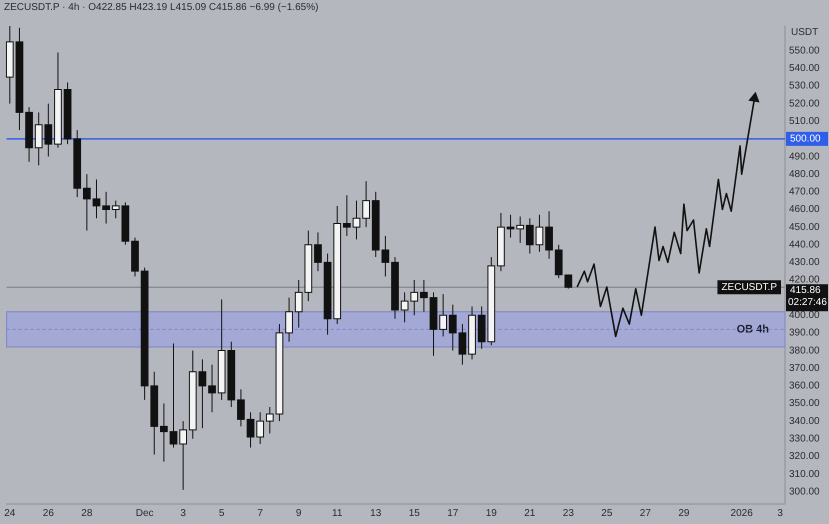 The height and width of the screenshot is (524, 829). What do you see at coordinates (804, 244) in the screenshot?
I see `y-tick-label: 440.00` at bounding box center [804, 244].